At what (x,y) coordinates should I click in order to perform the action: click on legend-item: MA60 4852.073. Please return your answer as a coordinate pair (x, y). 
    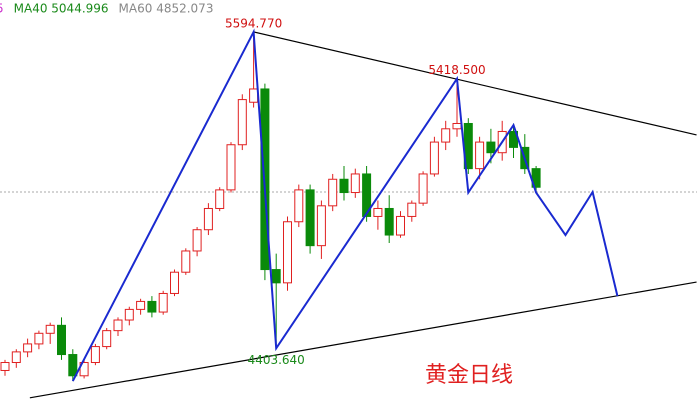
    Looking at the image, I should click on (166, 9).